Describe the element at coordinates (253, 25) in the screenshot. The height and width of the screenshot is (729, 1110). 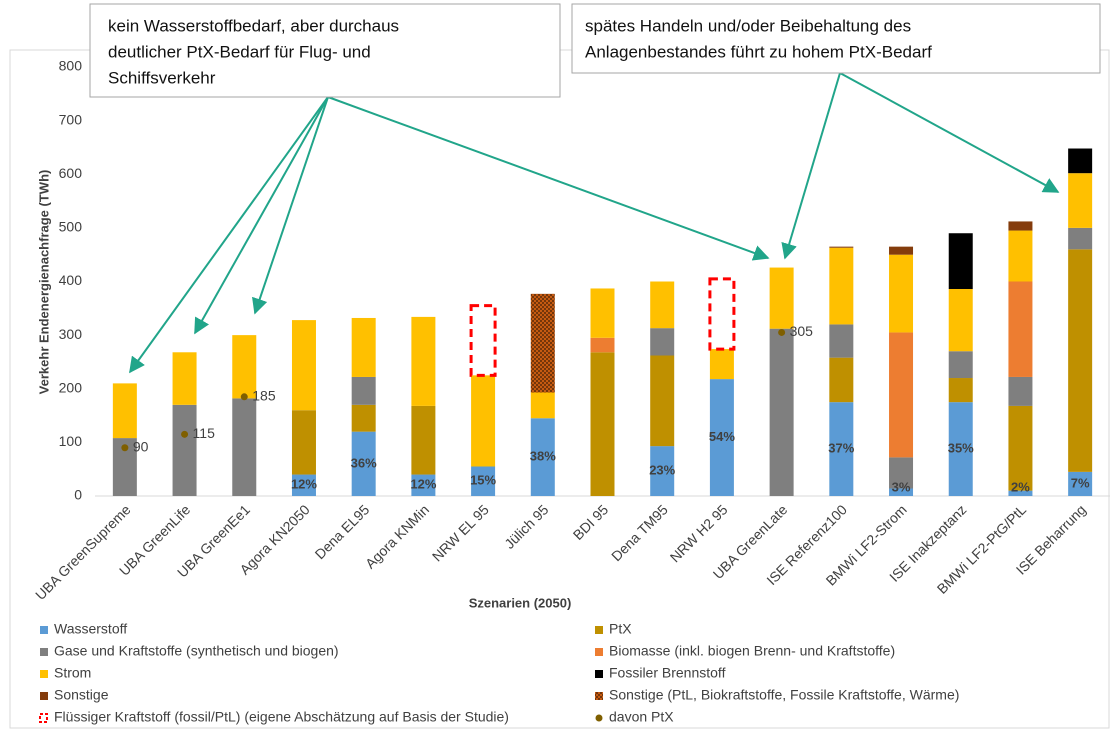
I see `annotation: kein Wasserstoffbedarf, aber durchaus` at that location.